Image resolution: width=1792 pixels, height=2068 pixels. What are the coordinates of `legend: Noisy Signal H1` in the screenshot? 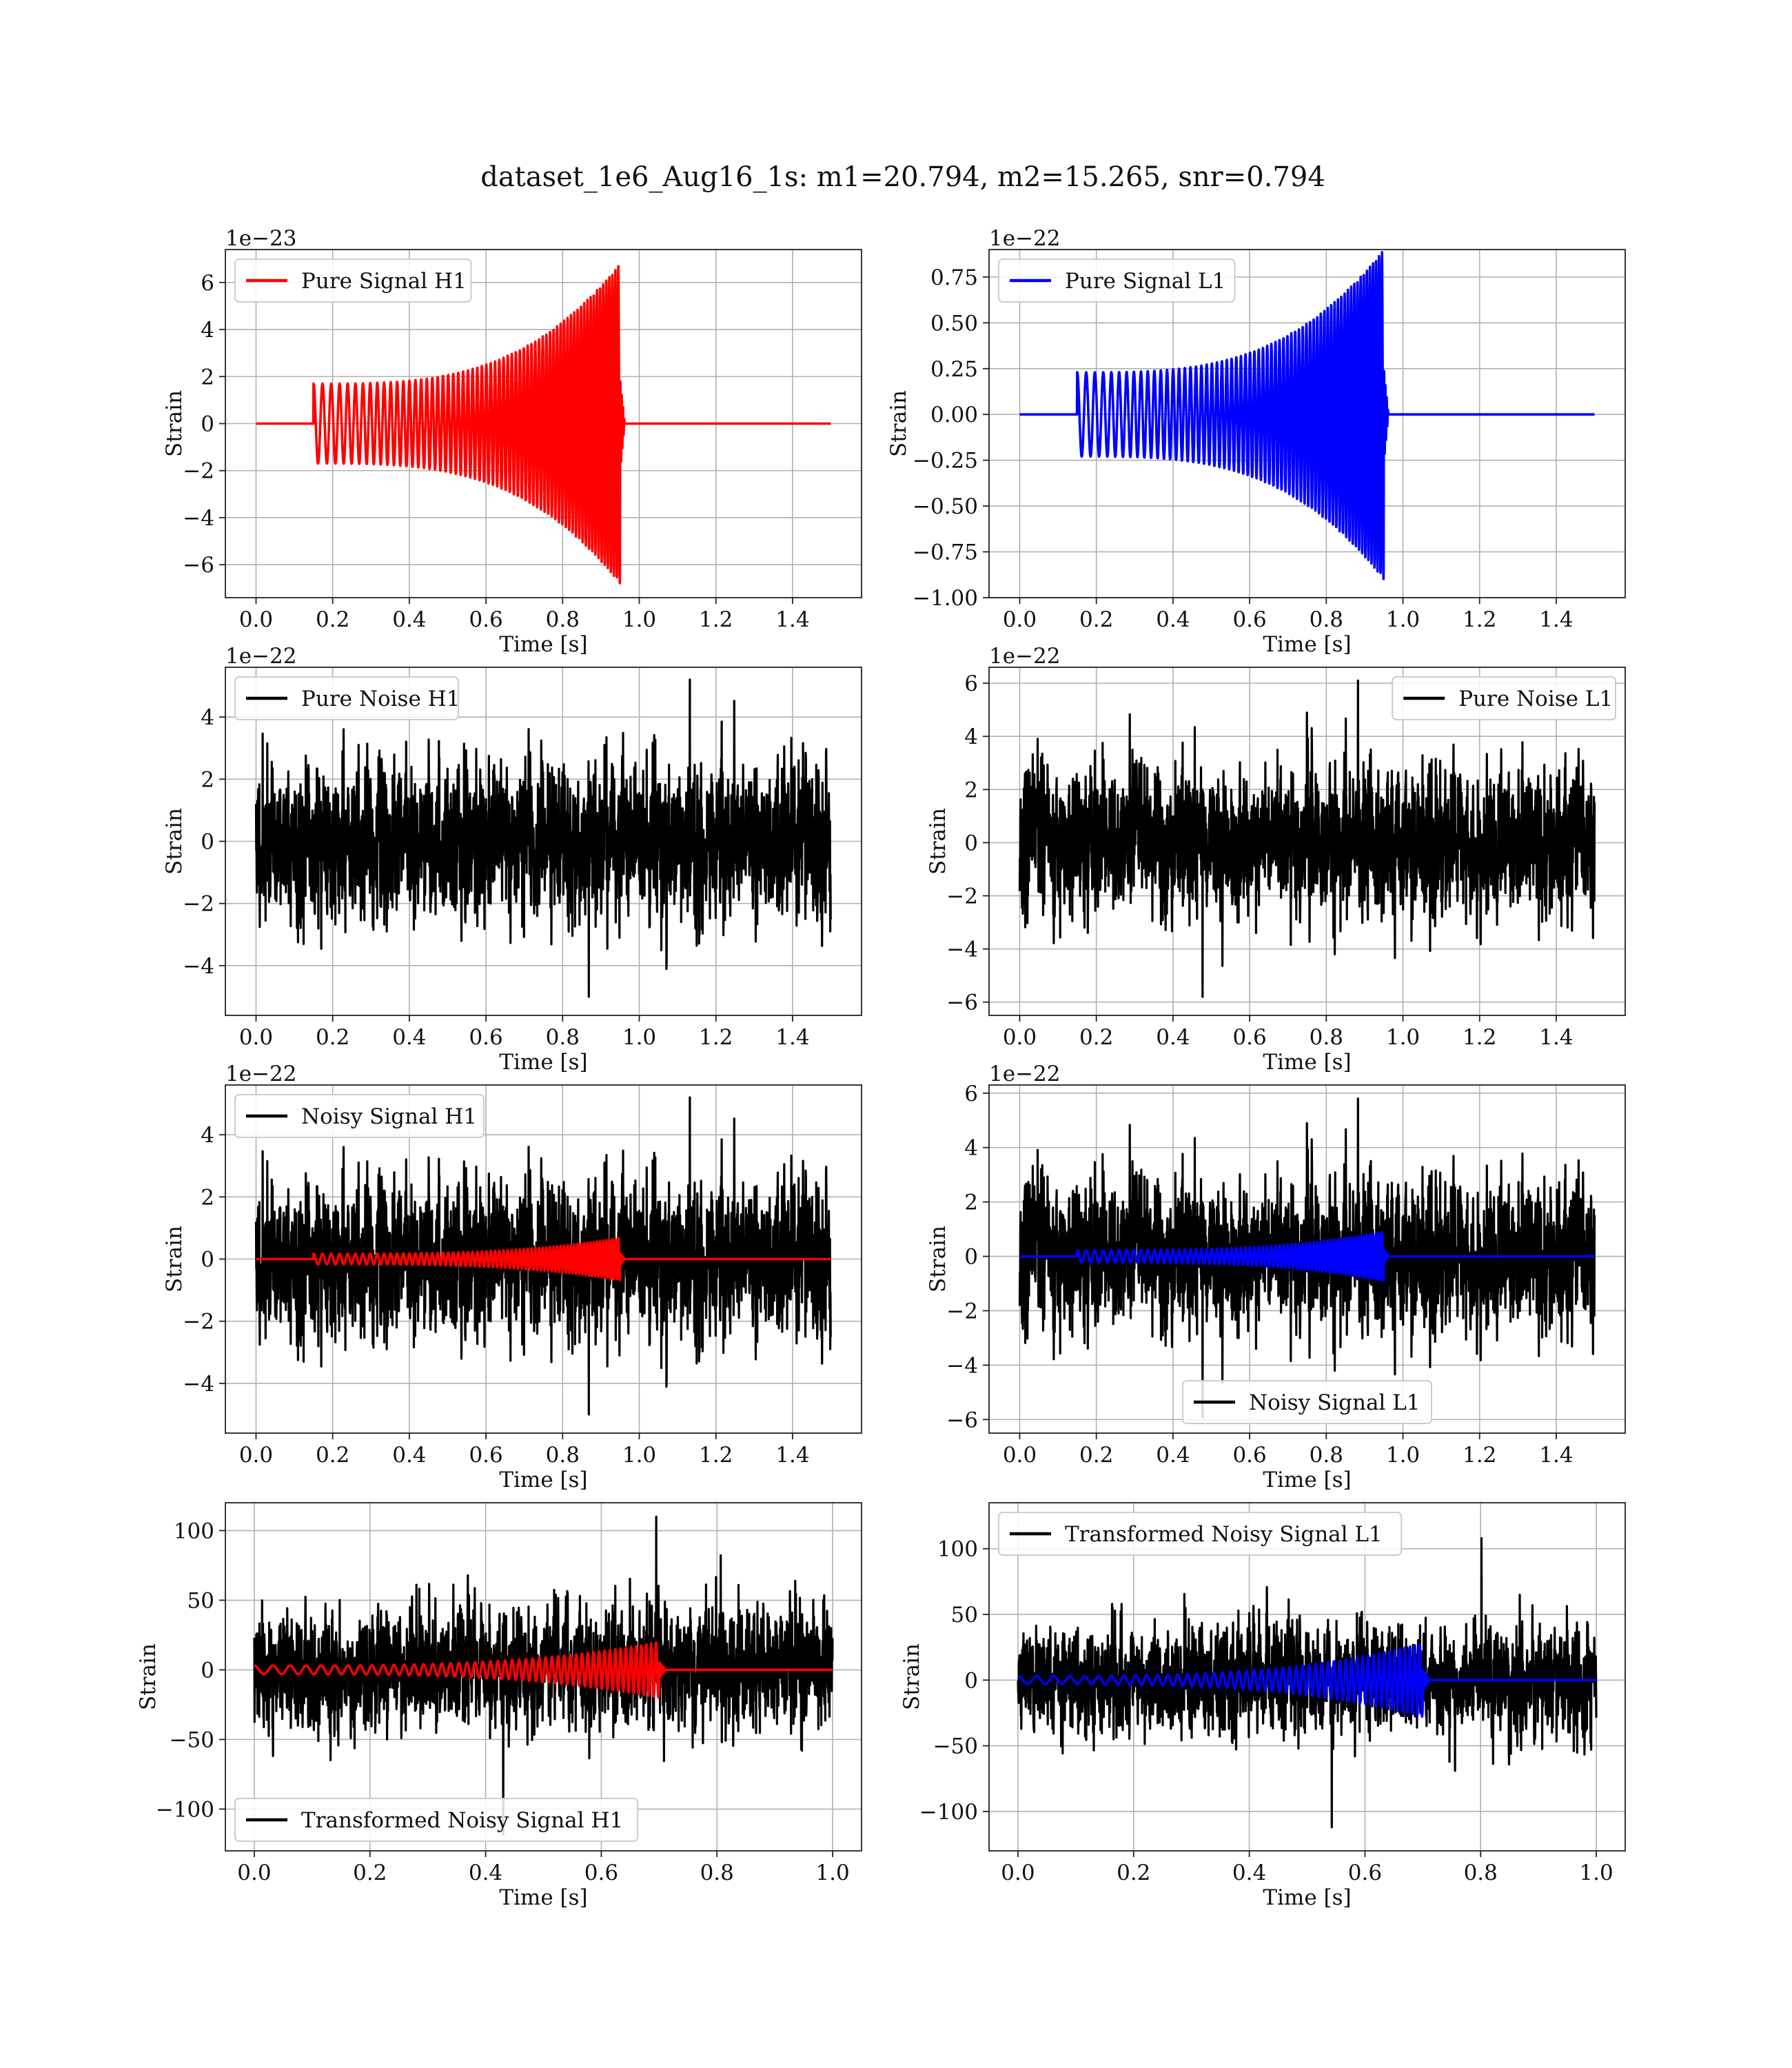 It's located at (359, 1116).